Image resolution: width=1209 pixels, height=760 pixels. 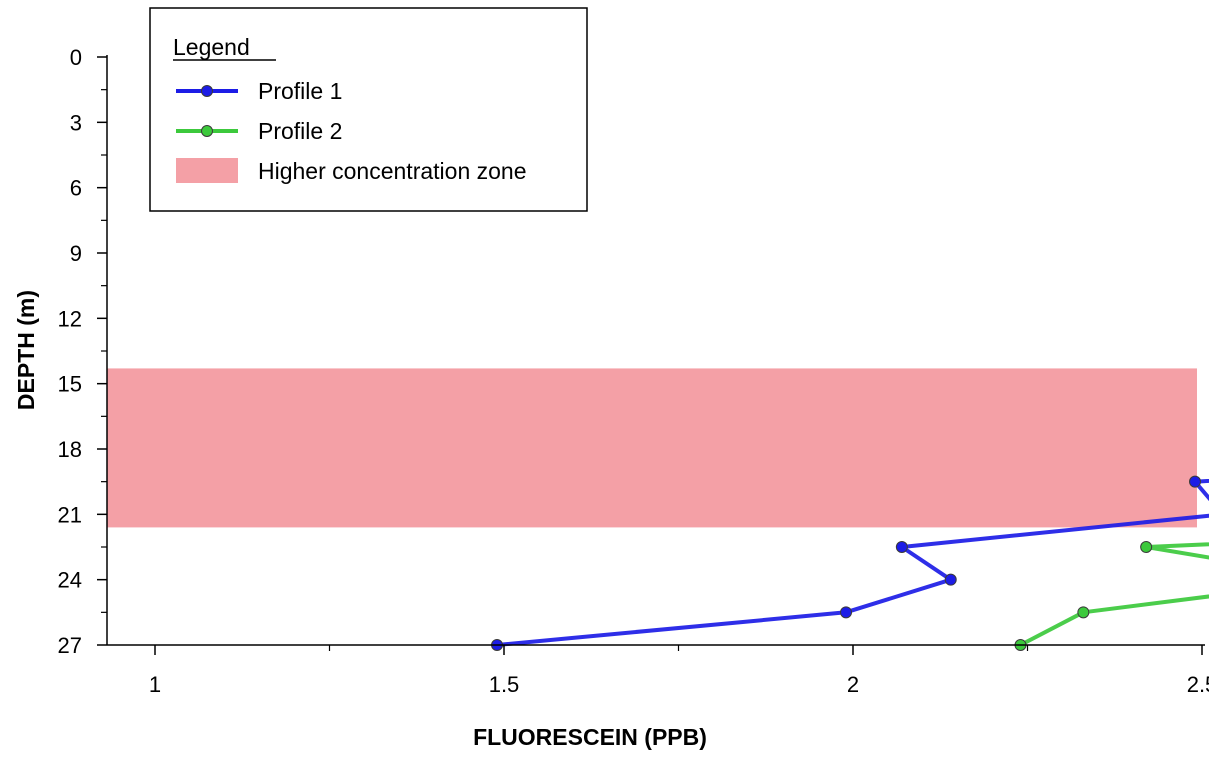 I want to click on x-tick-label: 2, so click(x=853, y=684).